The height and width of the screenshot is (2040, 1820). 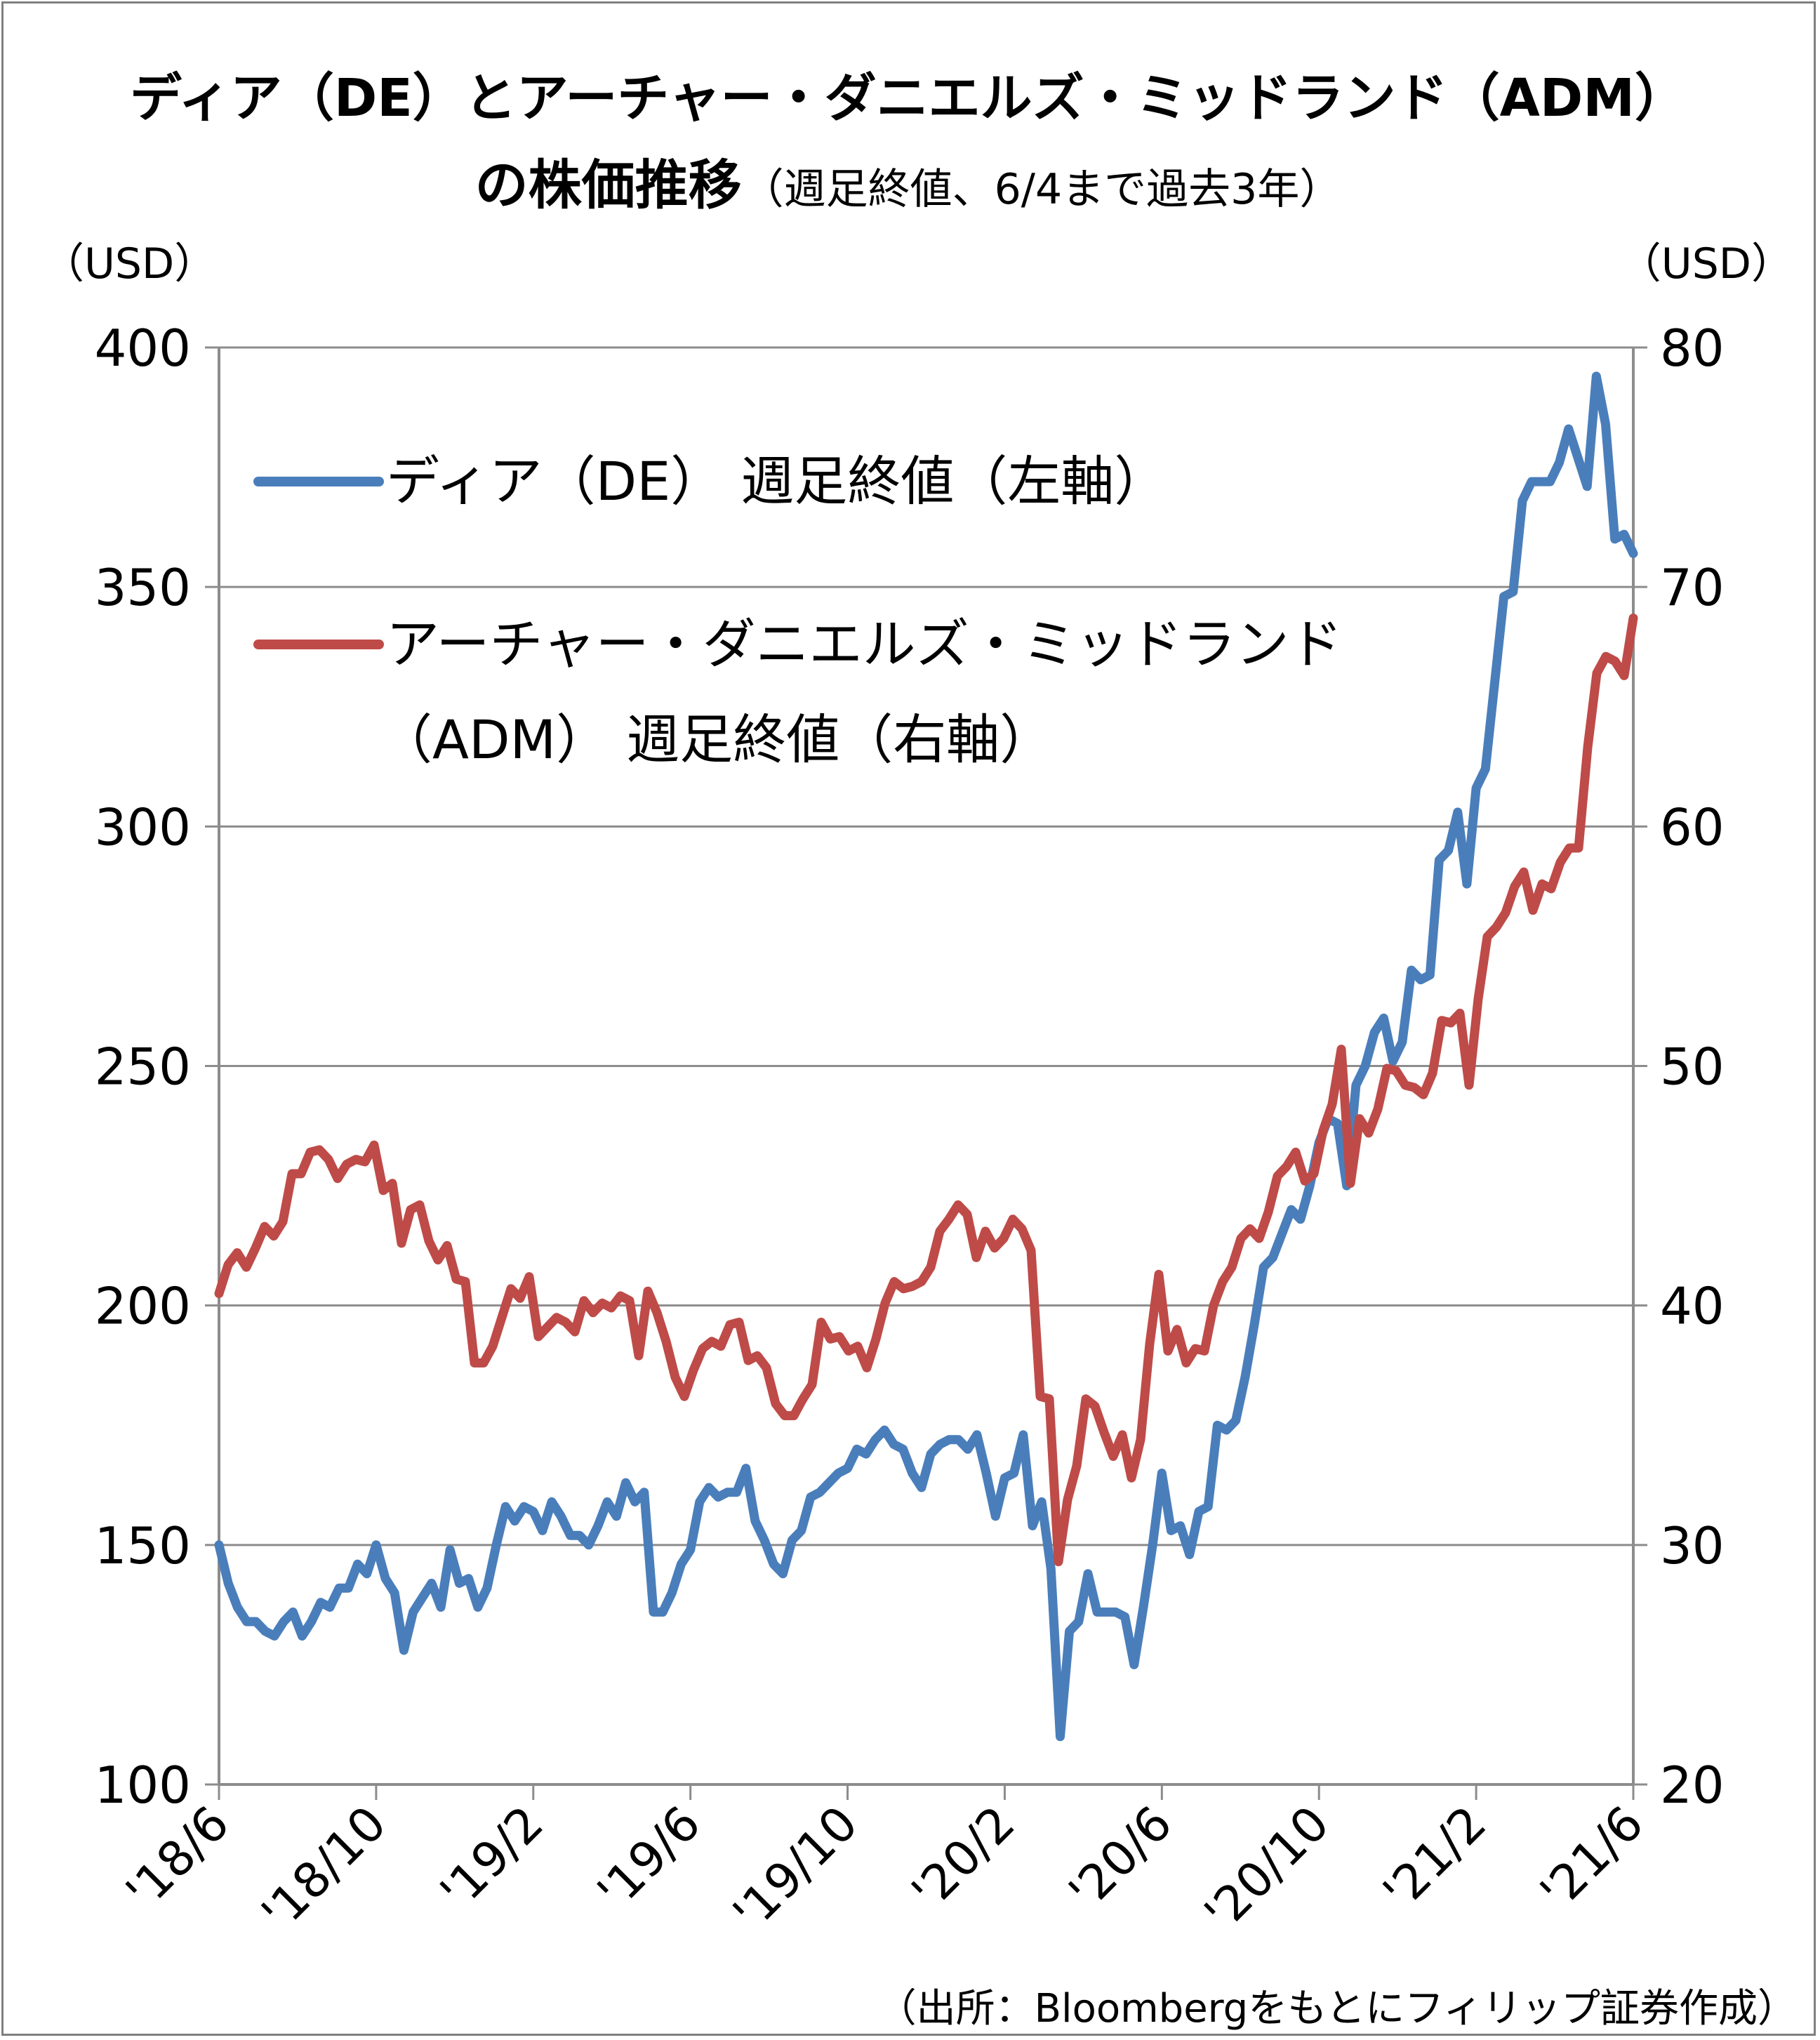 I want to click on x-axis-tick-label: '21/6, so click(x=1592, y=1858).